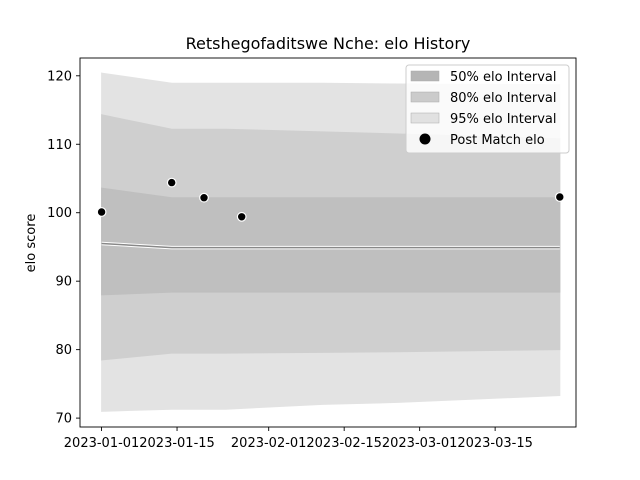 The height and width of the screenshot is (480, 640). Describe the element at coordinates (102, 443) in the screenshot. I see `x-tick-label: 2023-01-01` at that location.